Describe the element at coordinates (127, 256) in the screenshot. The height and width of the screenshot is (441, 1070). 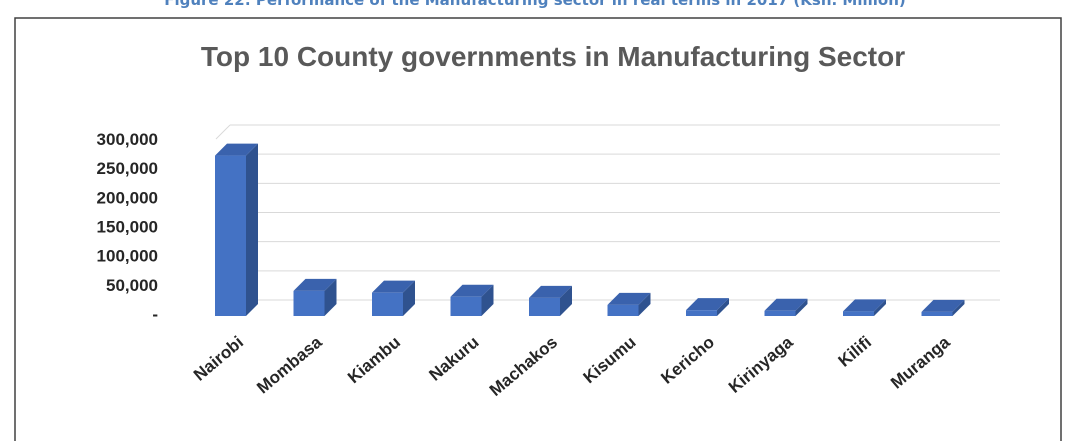
I see `y-tick-label: 100,000` at that location.